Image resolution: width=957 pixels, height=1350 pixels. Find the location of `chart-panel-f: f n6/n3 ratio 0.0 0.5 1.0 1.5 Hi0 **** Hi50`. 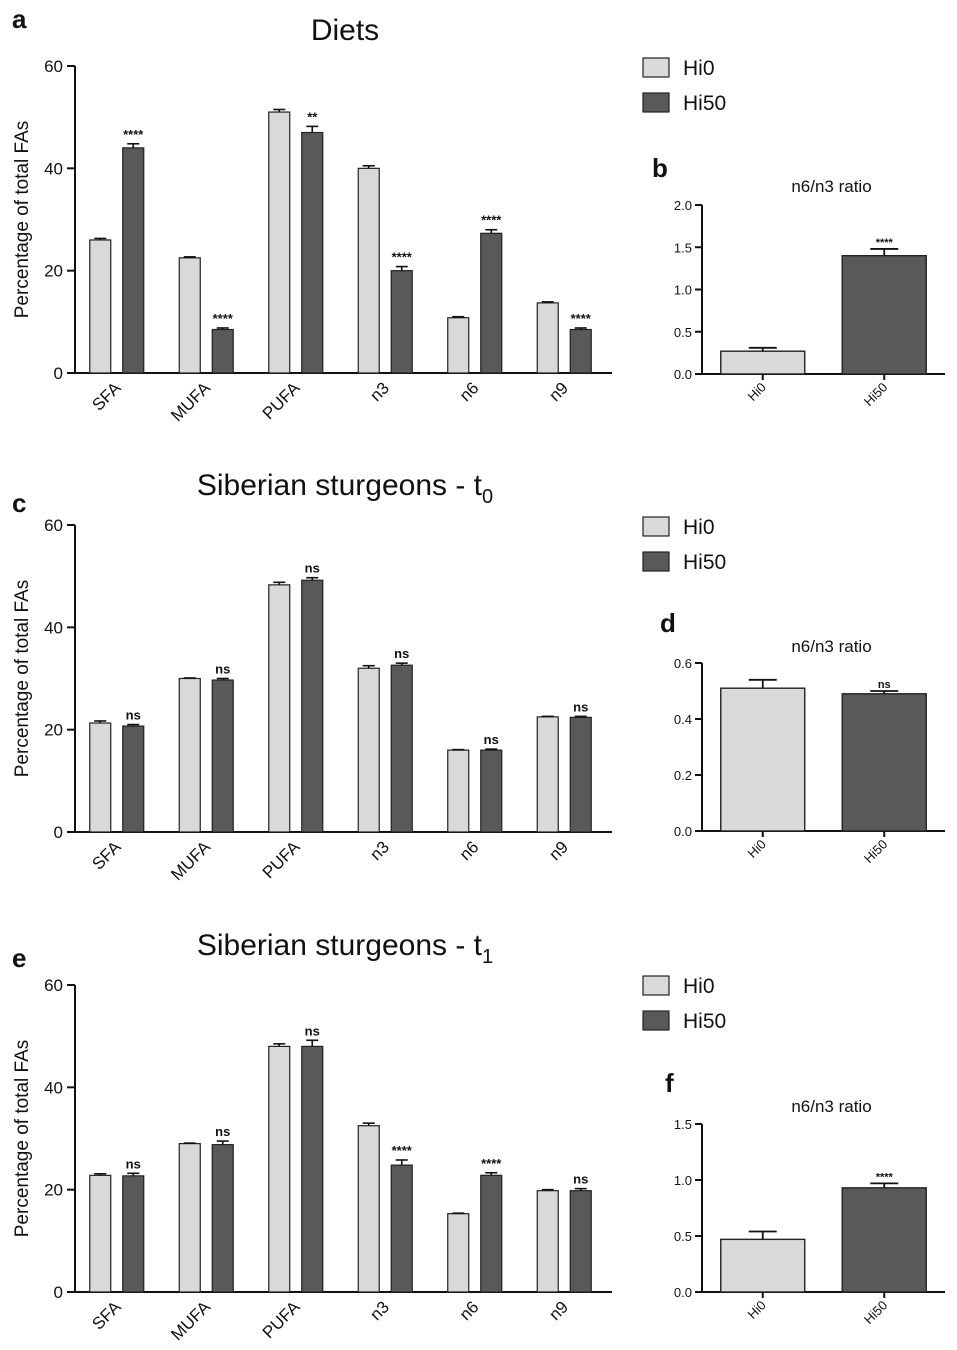

chart-panel-f: f n6/n3 ratio 0.0 0.5 1.0 1.5 Hi0 **** Hi50 is located at coordinates (805, 1197).